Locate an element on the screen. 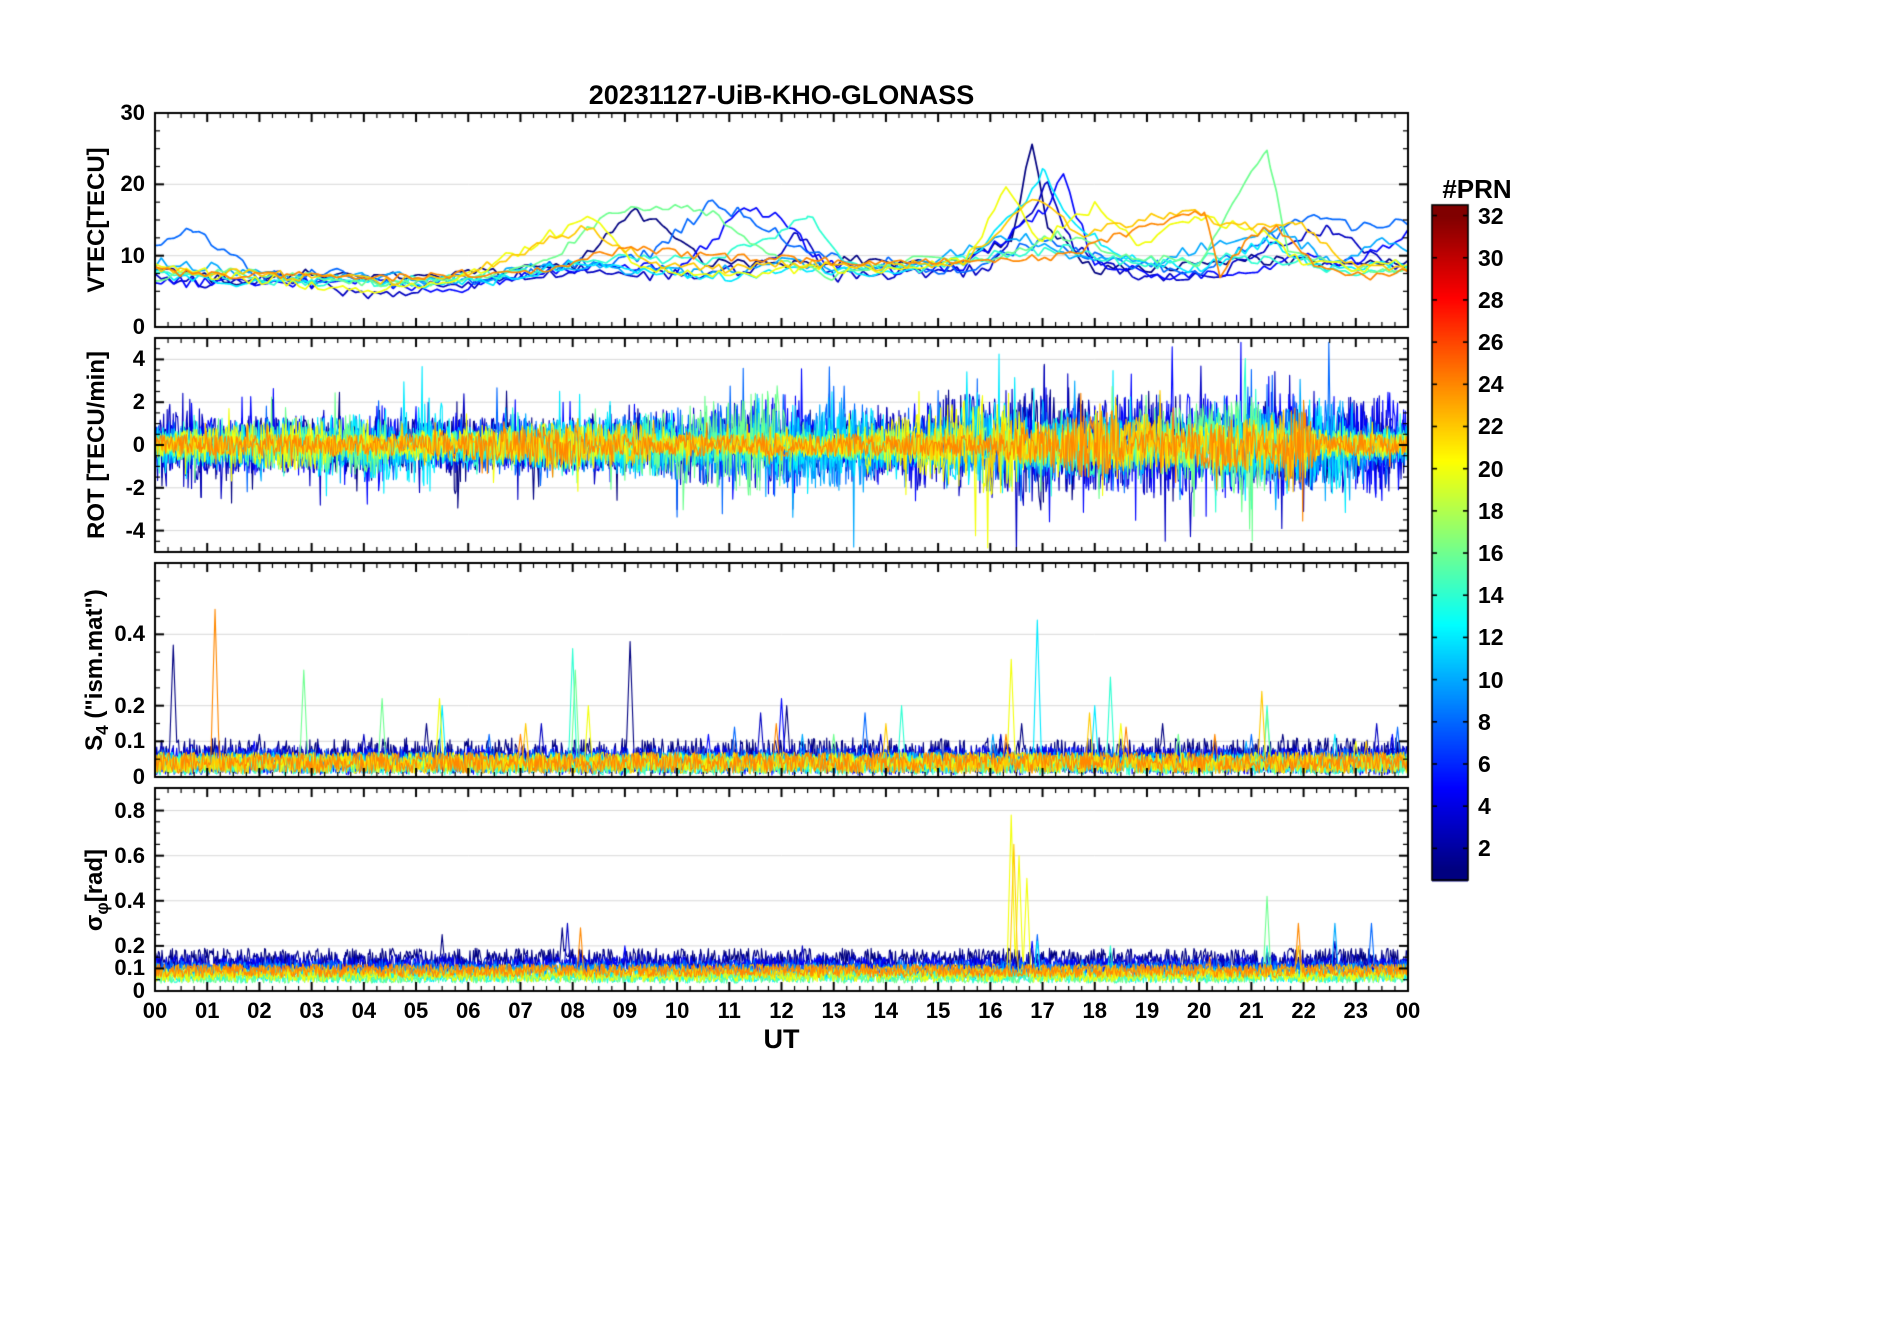  colorbar-tick-label-6: 6 is located at coordinates (1484, 763).